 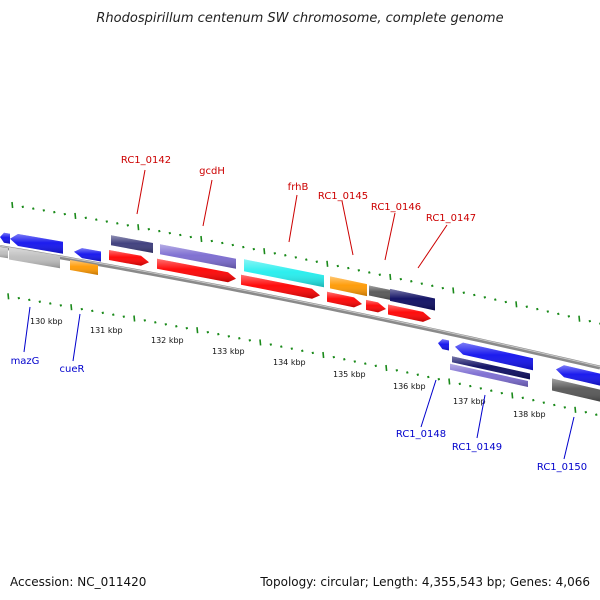 What do you see at coordinates (4, 253) in the screenshot?
I see `gene-left-gray` at bounding box center [4, 253].